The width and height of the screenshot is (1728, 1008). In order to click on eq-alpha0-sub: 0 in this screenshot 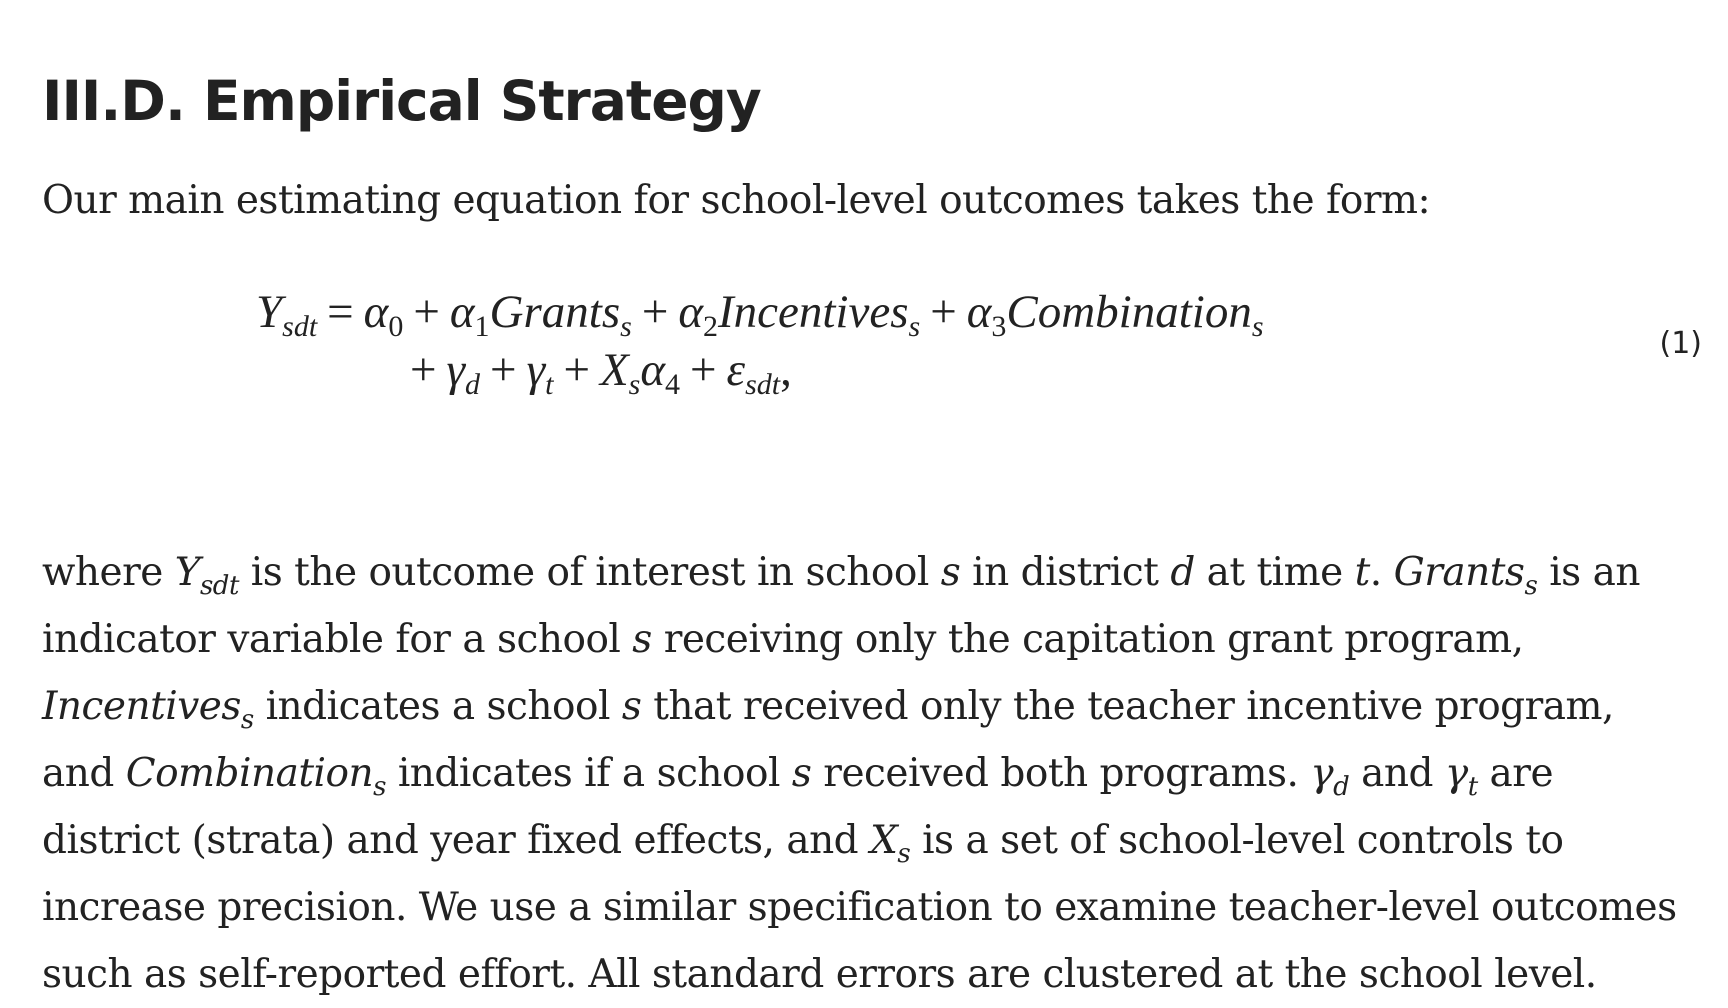, I will do `click(396, 326)`.